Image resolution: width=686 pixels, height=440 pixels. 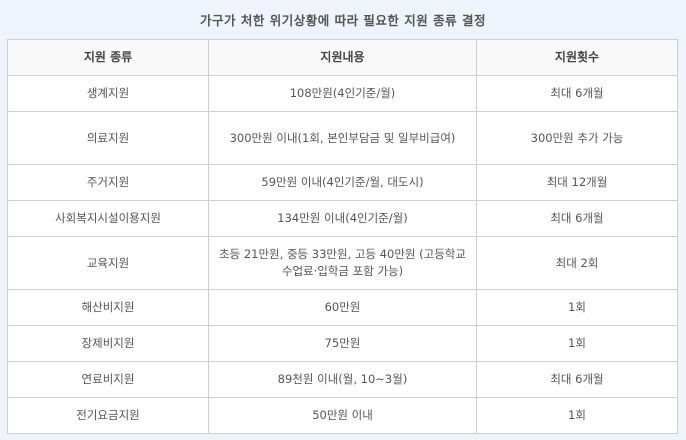 I want to click on support-type-cell: 생계지원, so click(x=108, y=93).